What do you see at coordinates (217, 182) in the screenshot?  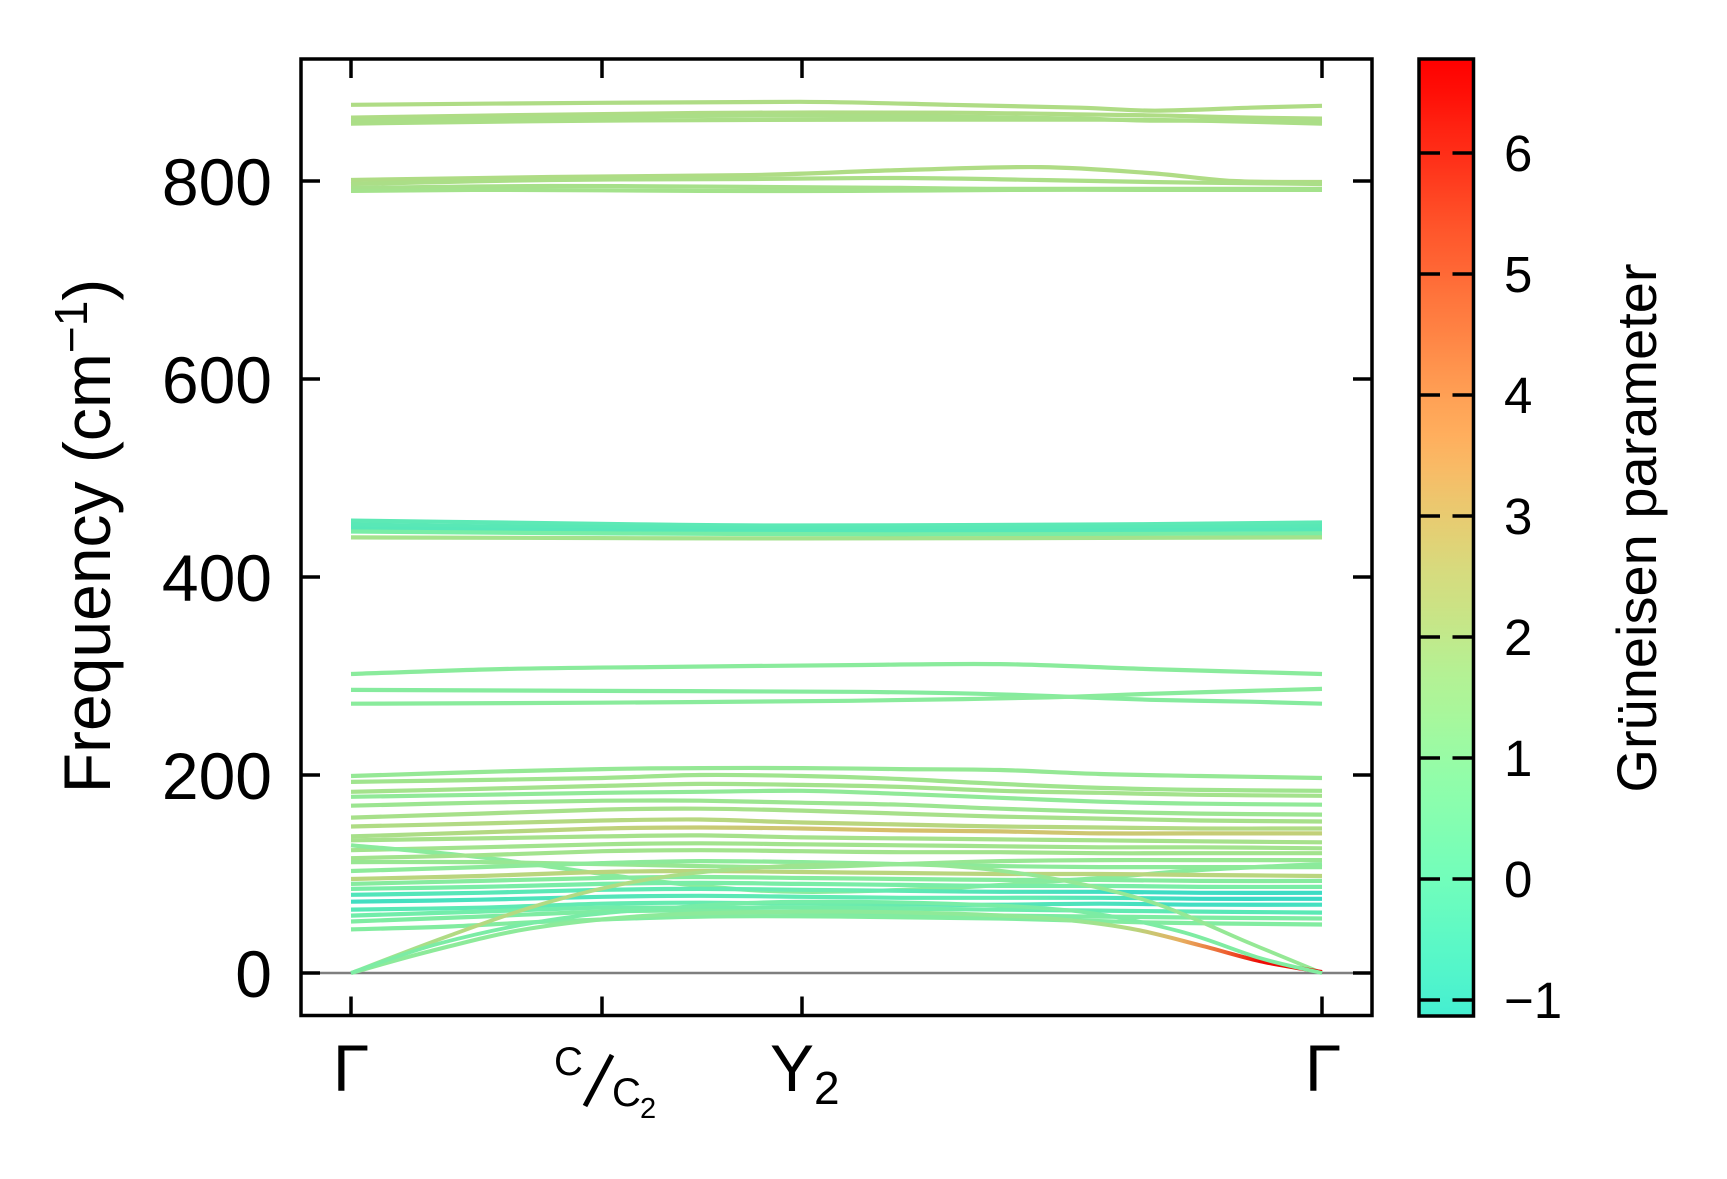 I see `svg-text: 800` at bounding box center [217, 182].